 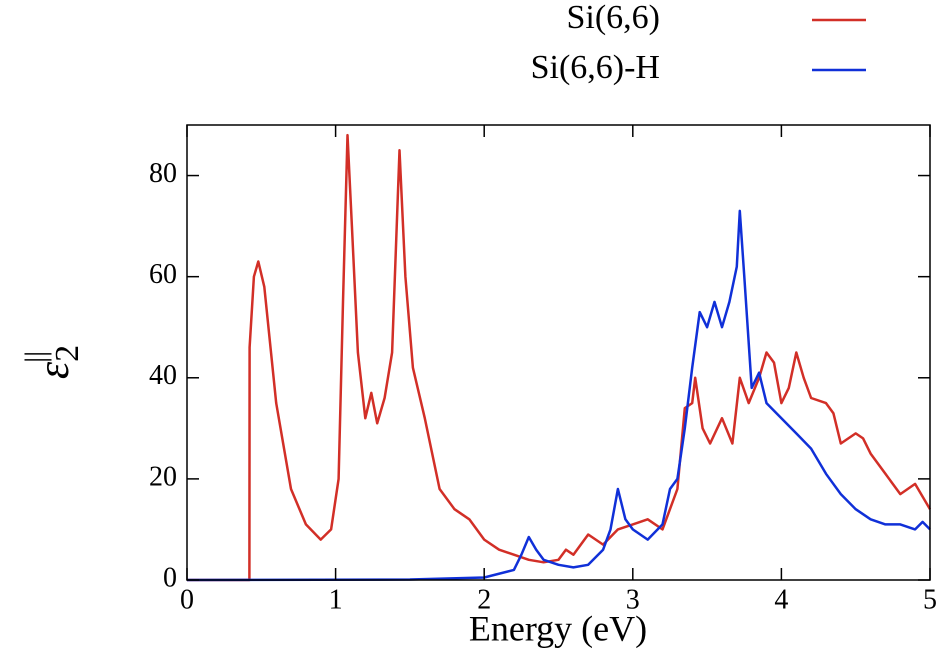 I want to click on x-axis-label: Energy (eV), so click(x=558, y=628).